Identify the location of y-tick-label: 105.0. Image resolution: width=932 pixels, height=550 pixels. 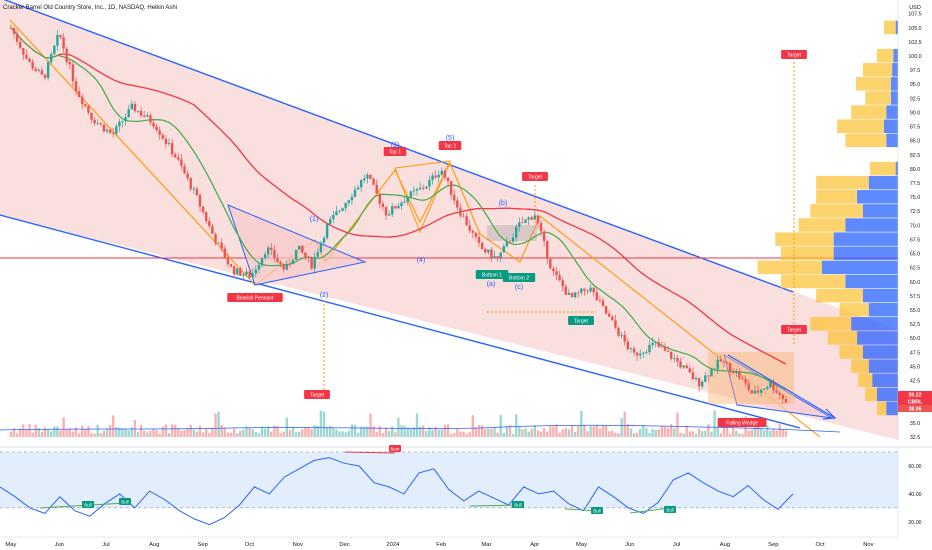
(914, 29).